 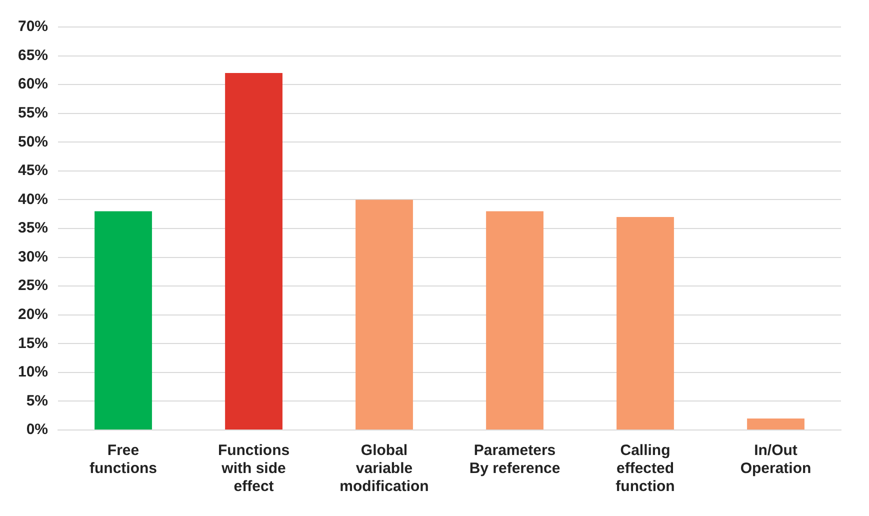 I want to click on x-tick-label: In/Out Operation, so click(x=776, y=460).